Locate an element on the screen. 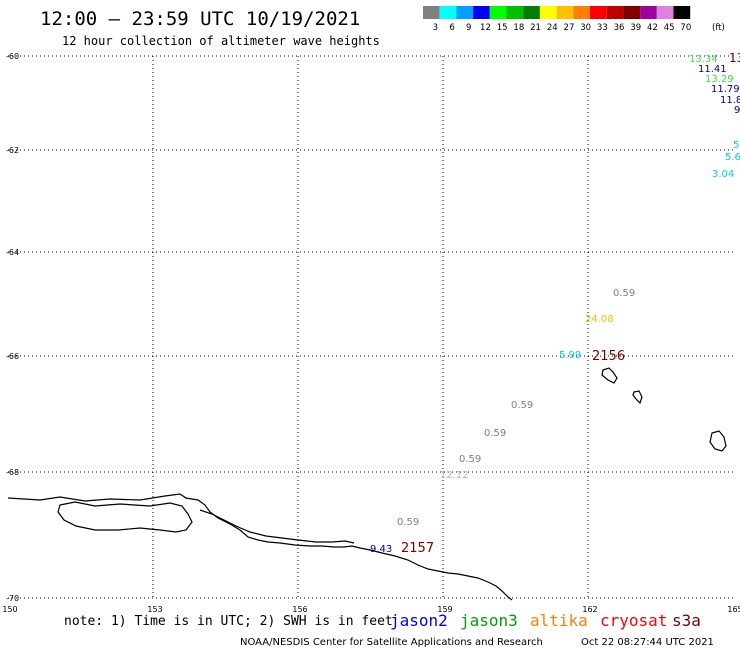 The image size is (740, 650). legend-label: 70 is located at coordinates (685, 28).